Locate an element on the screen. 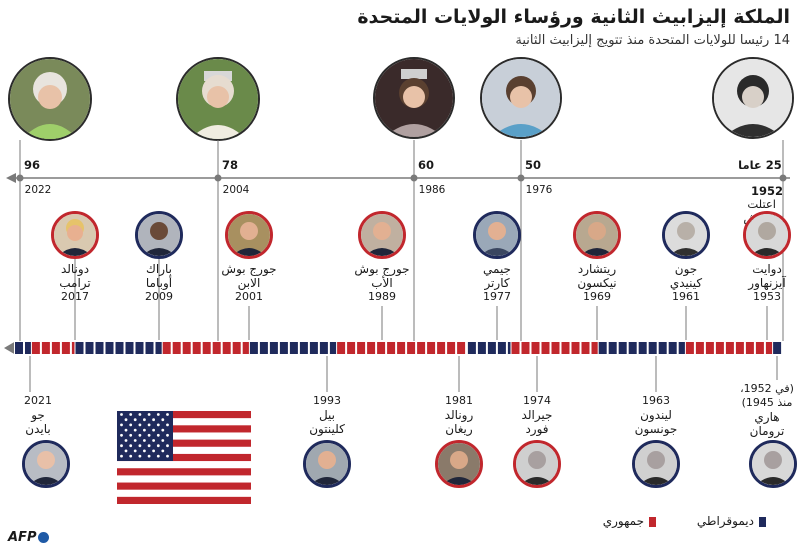 The height and width of the screenshot is (551, 800). bush-sr-name-2: الأب is located at coordinates (382, 283).